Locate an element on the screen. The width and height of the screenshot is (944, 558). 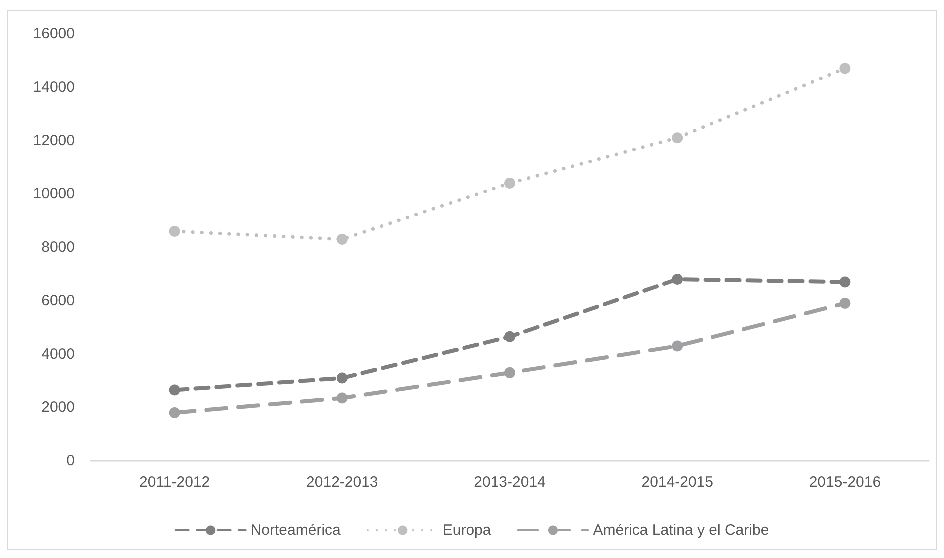
y-tick-label: 12000 is located at coordinates (54, 141).